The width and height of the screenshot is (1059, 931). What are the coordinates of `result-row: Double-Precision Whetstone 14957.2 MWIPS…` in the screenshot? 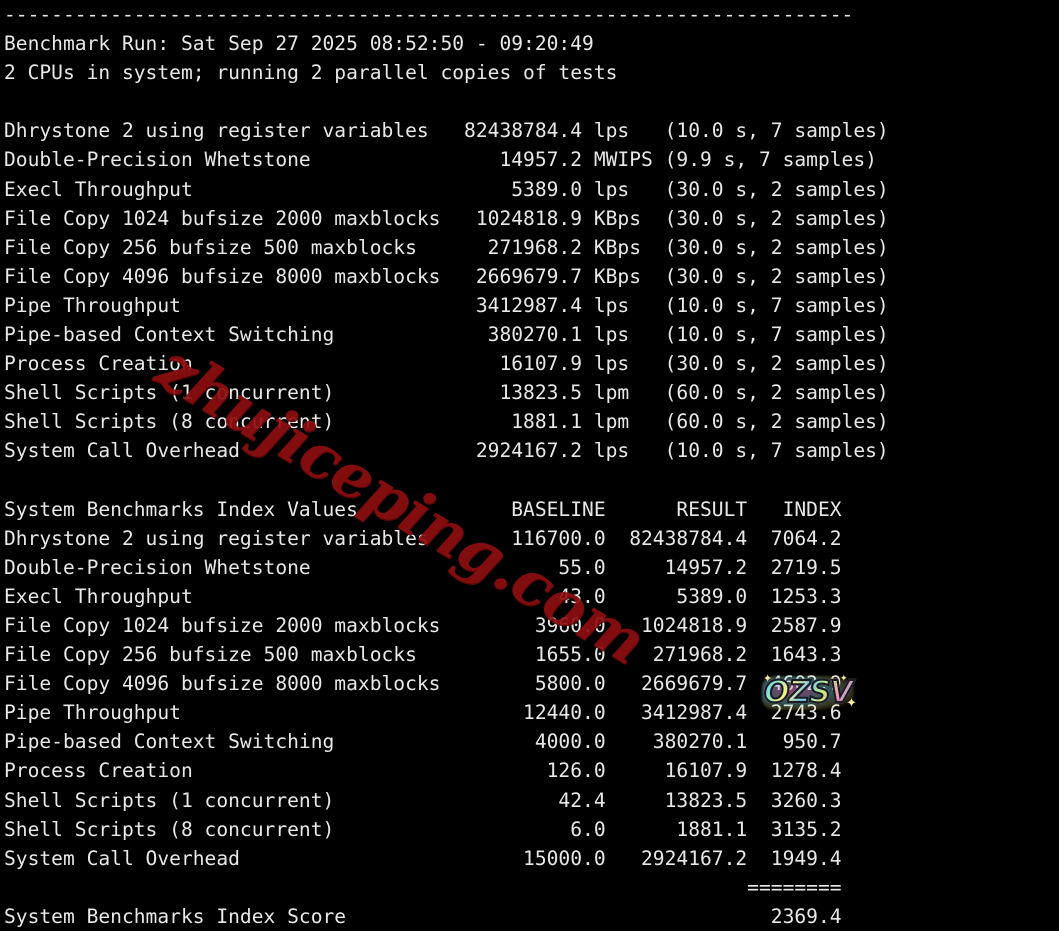 It's located at (440, 160).